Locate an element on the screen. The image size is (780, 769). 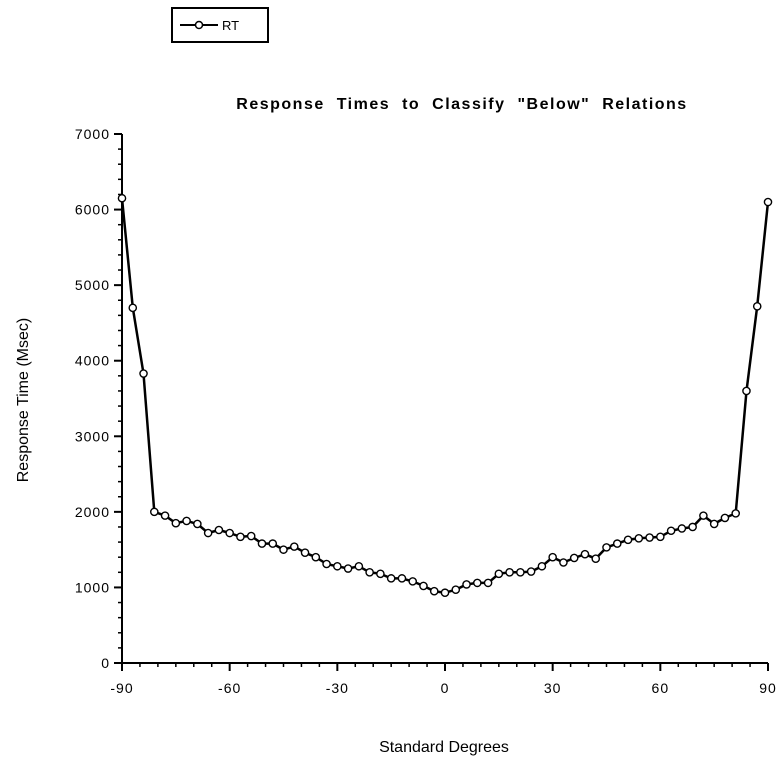
y-tick-label-1: 1000 is located at coordinates (92, 587).